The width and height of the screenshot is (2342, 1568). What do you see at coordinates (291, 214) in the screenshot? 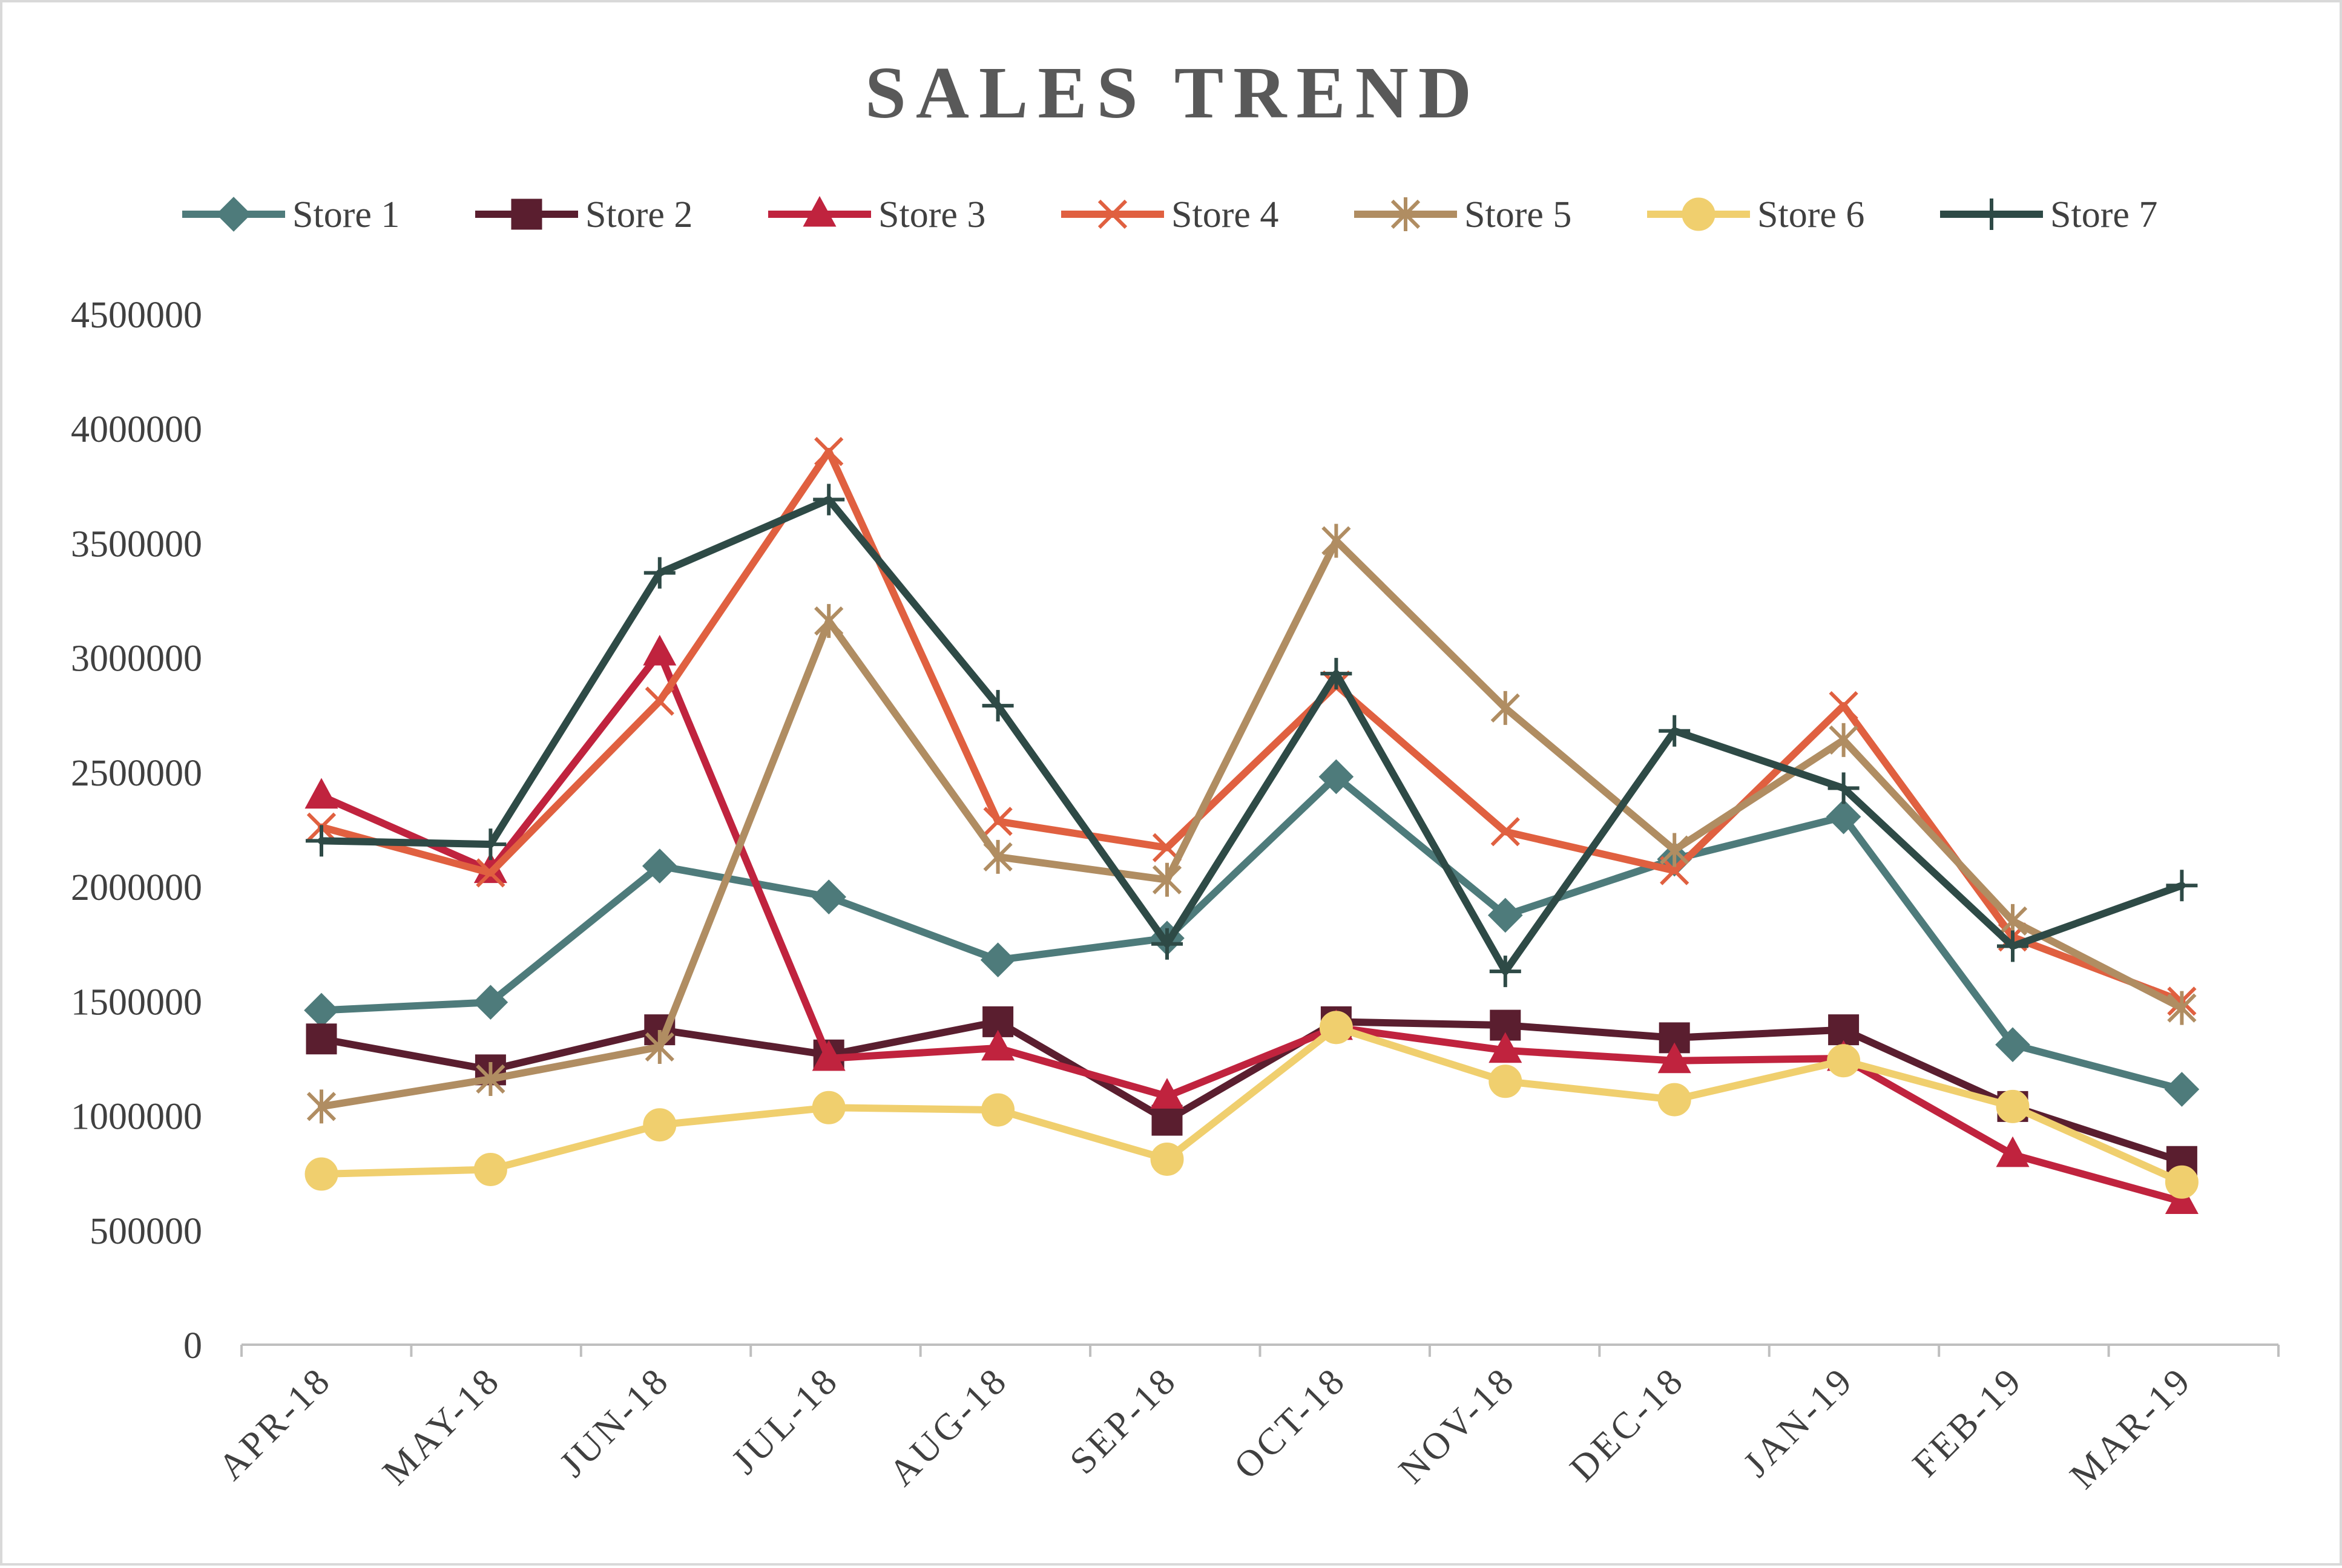
I see `legend-item-store-1: Store 1` at bounding box center [291, 214].